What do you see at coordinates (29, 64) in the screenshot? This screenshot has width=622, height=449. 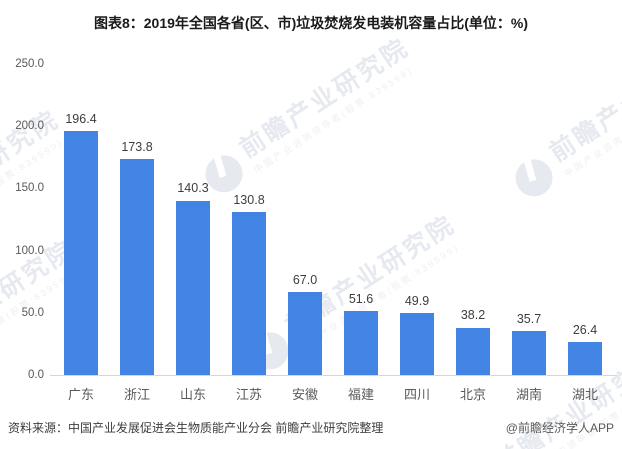 I see `y-tick-label: 250.0` at bounding box center [29, 64].